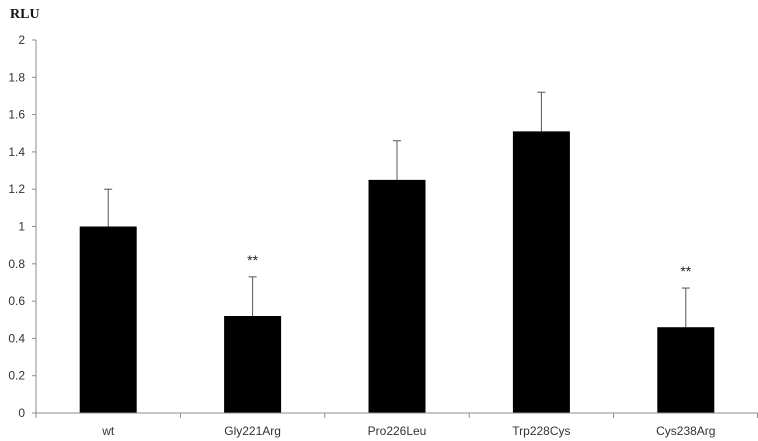 The width and height of the screenshot is (758, 441). What do you see at coordinates (21, 40) in the screenshot?
I see `y-tick-label: 2` at bounding box center [21, 40].